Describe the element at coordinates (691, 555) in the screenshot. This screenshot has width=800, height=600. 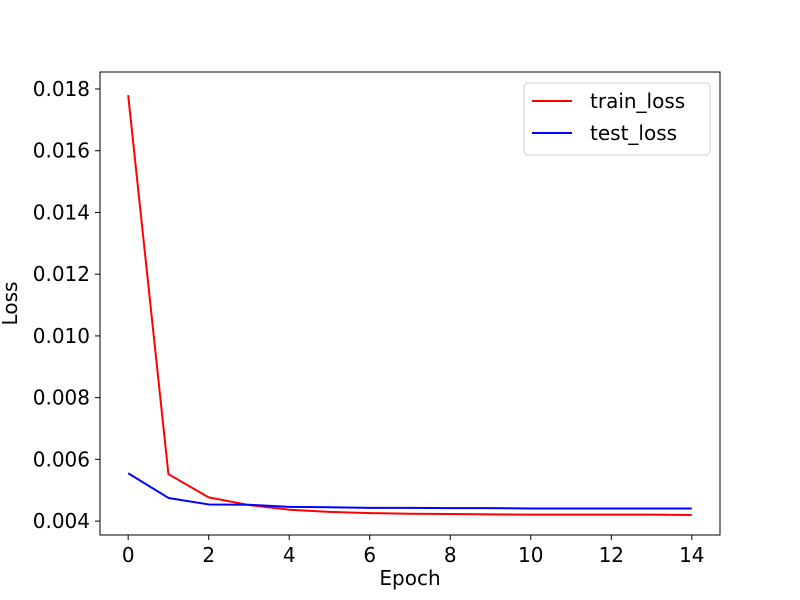
I see `x-tick-label: 14` at that location.